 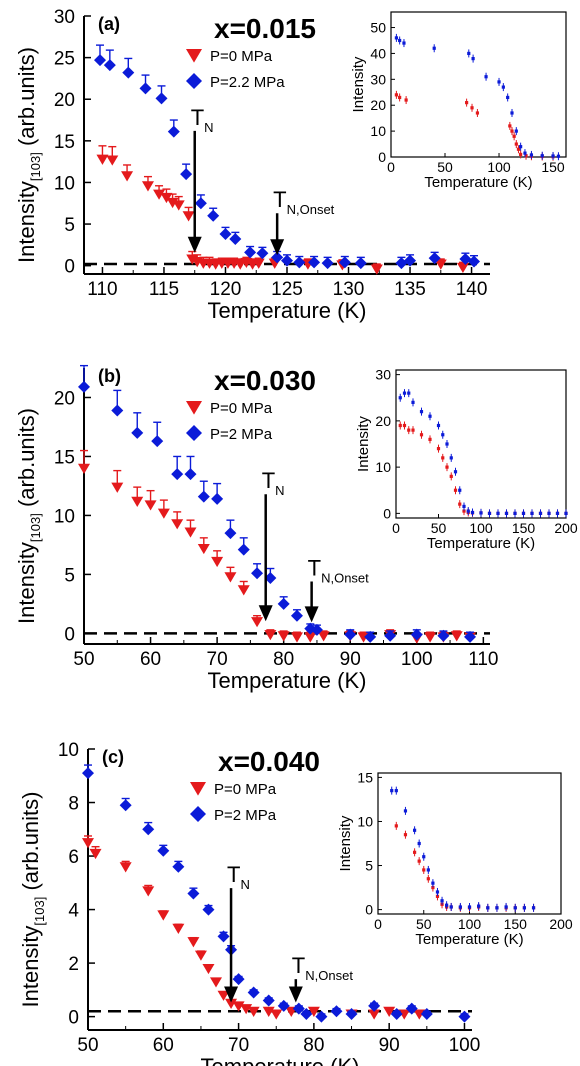 What do you see at coordinates (69, 267) in the screenshot?
I see `y-tick-label: 0` at bounding box center [69, 267].